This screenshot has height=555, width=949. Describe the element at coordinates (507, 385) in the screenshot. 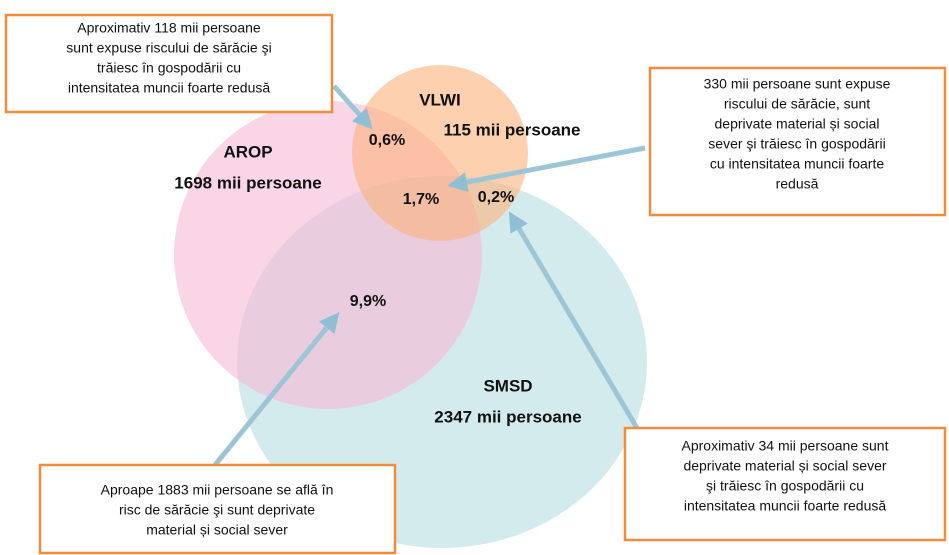

I see `set-label: SMSD` at that location.